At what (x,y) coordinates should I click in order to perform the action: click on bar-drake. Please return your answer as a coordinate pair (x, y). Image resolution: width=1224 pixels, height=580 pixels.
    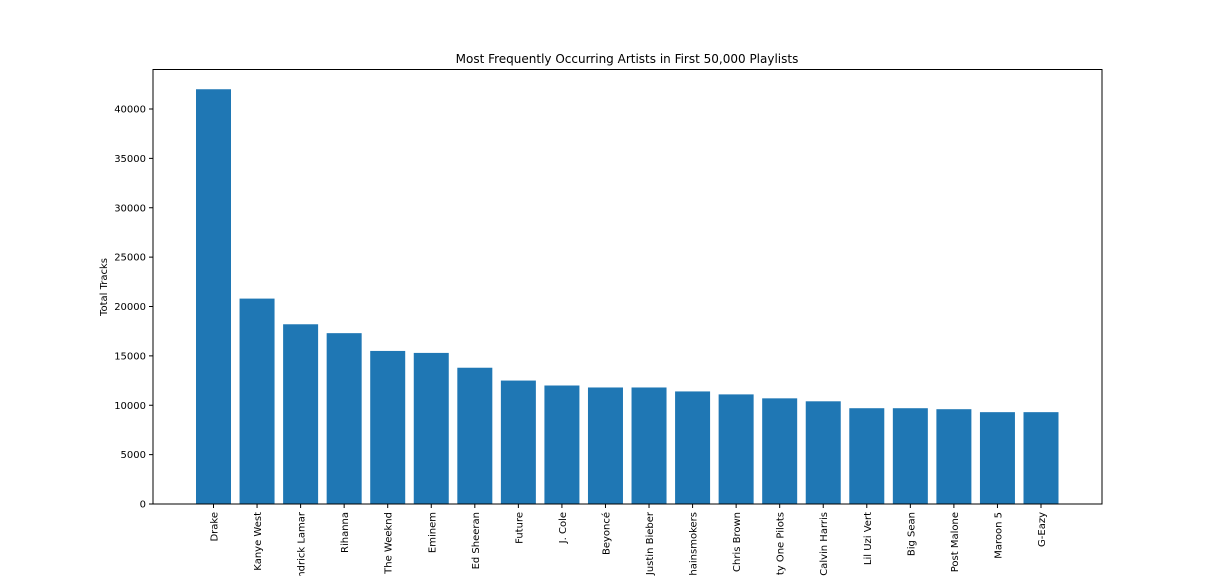
    Looking at the image, I should click on (213, 296).